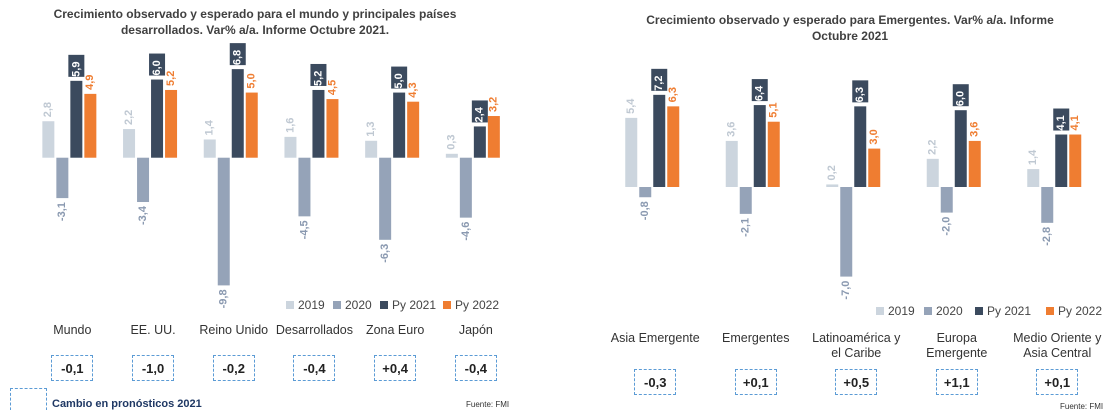  I want to click on legend-item: Py 2021, so click(408, 305).